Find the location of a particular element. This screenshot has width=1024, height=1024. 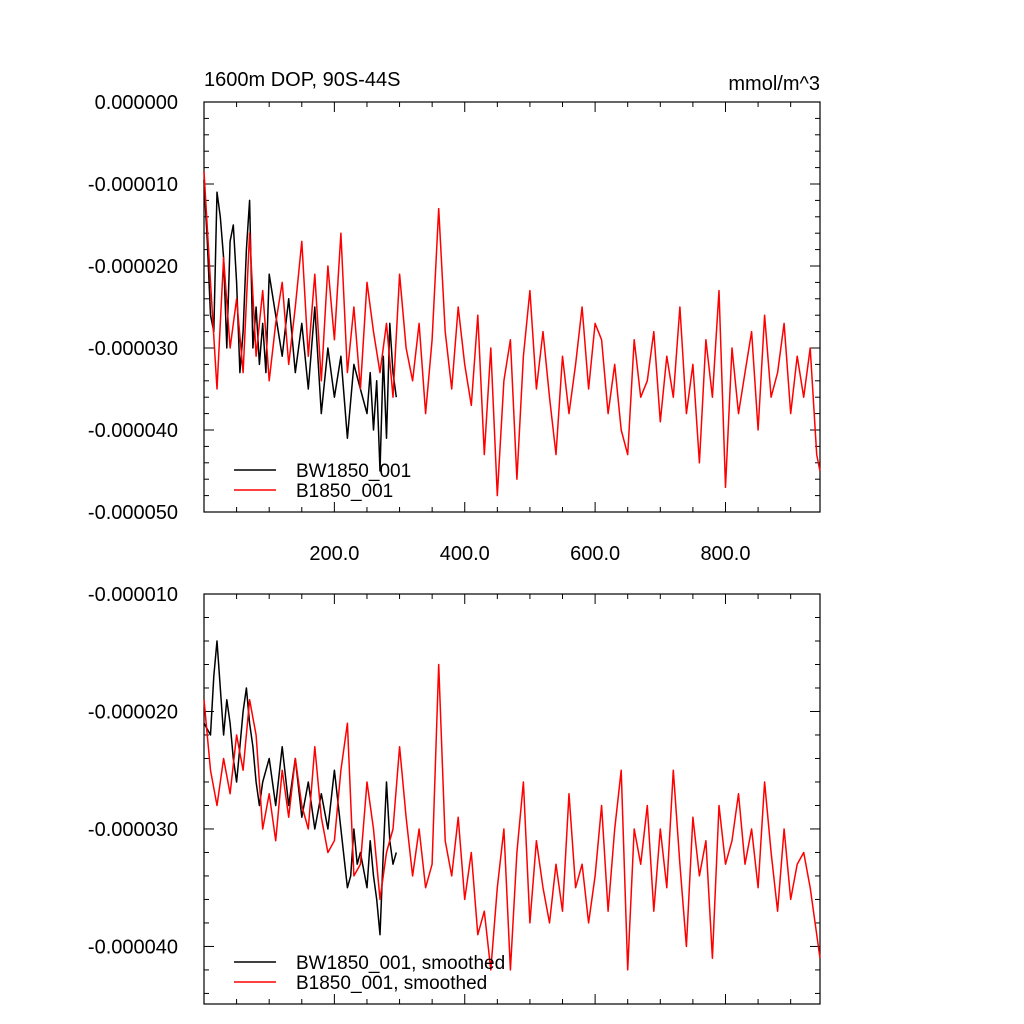

y-tick-label: -0.000050 is located at coordinates (133, 513).